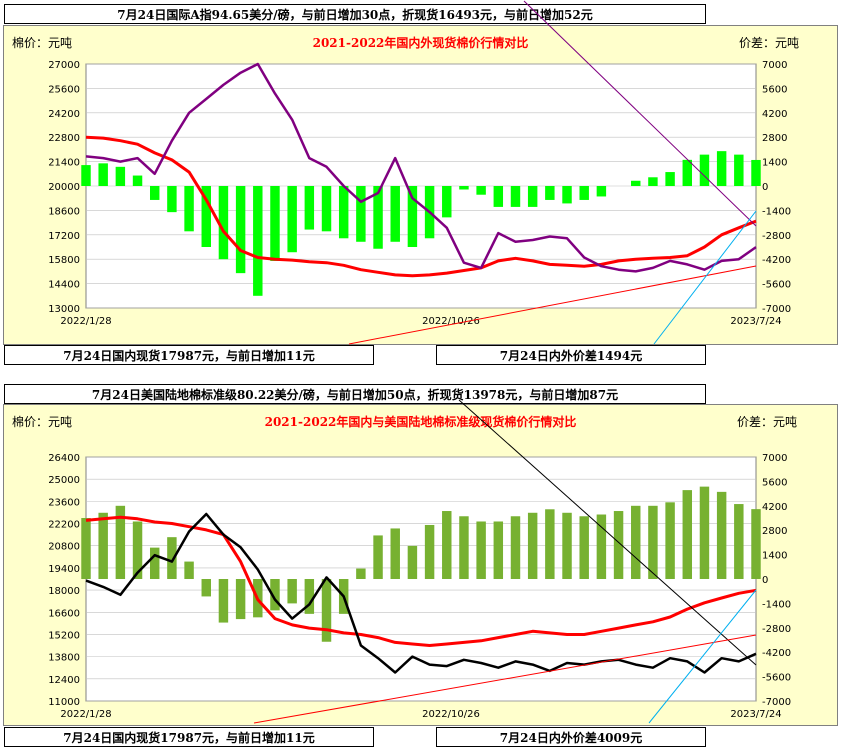 This screenshot has height=747, width=842. I want to click on chart2-ytick-left: 22200, so click(64, 525).